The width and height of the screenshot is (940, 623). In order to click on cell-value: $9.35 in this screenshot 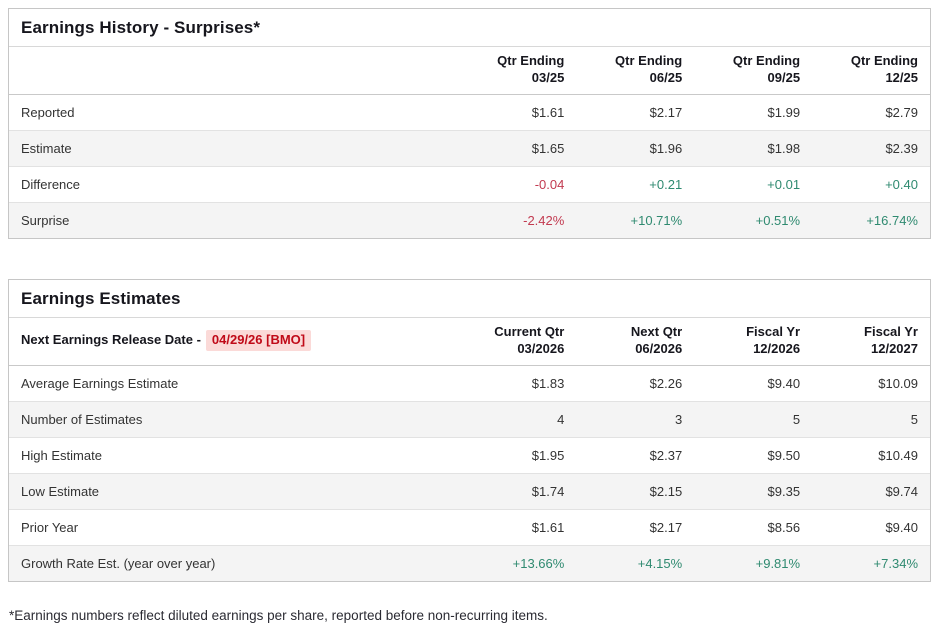, I will do `click(753, 491)`.